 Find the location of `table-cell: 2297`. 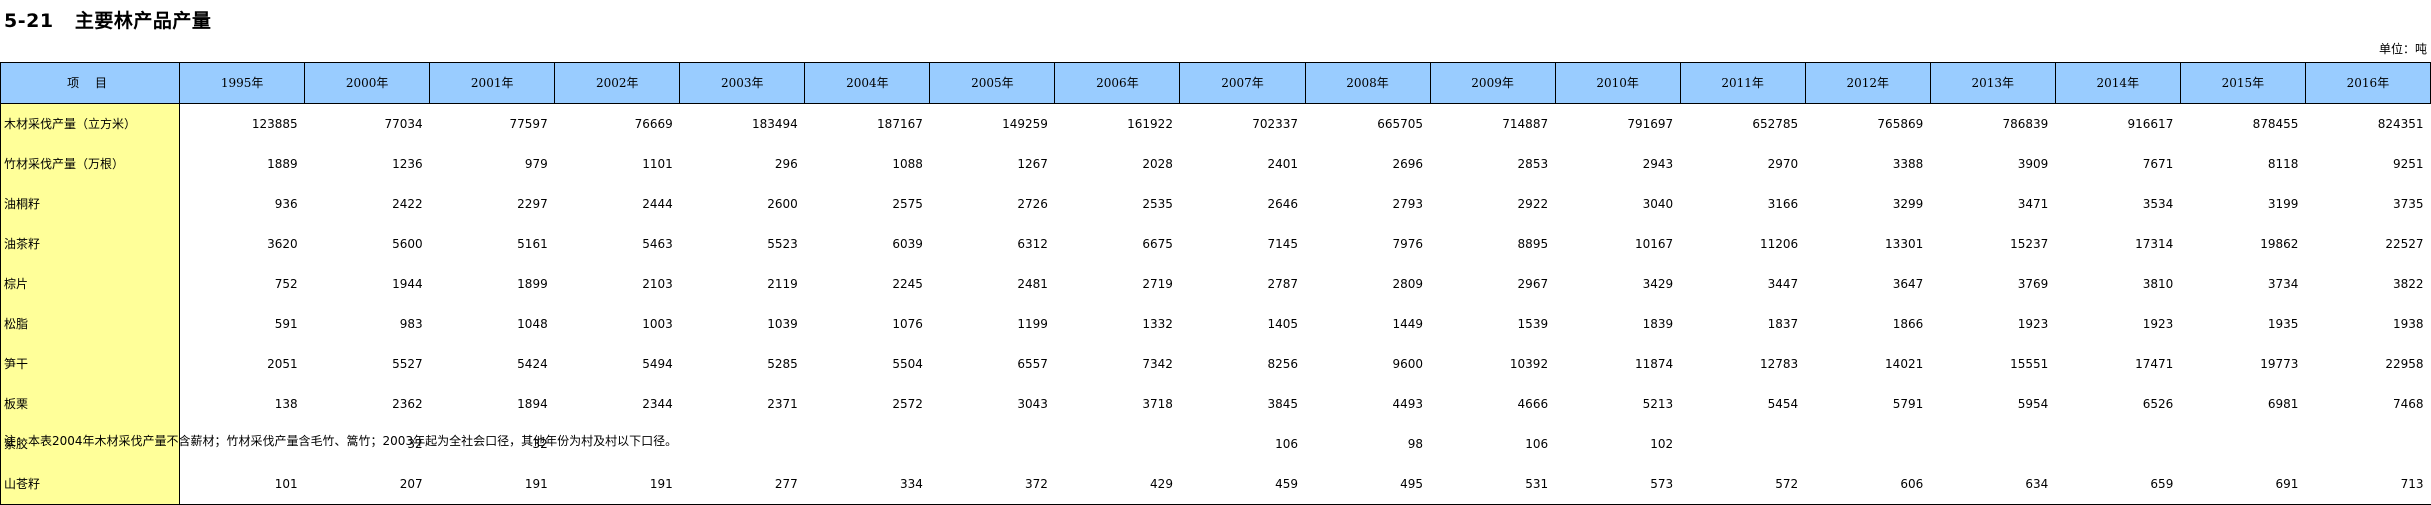

table-cell: 2297 is located at coordinates (532, 204).